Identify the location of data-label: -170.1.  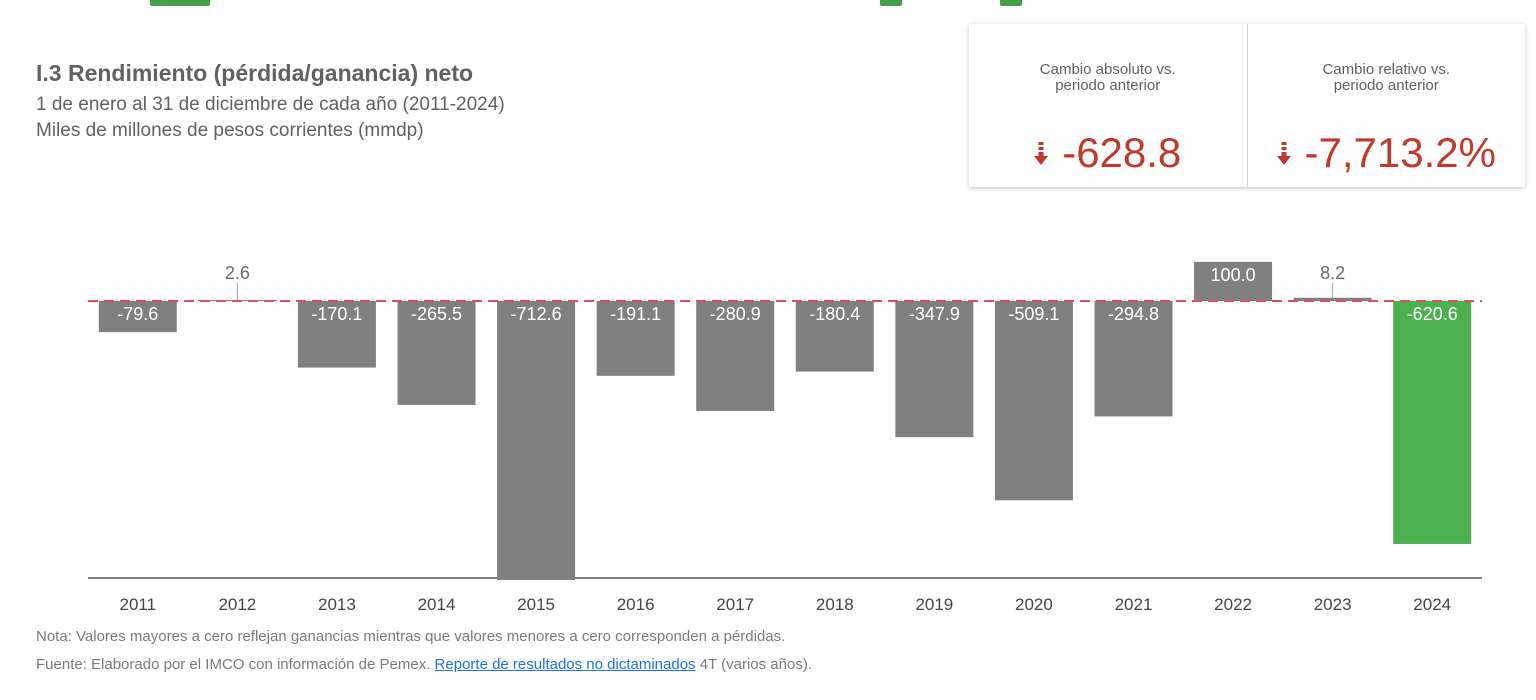
(336, 314).